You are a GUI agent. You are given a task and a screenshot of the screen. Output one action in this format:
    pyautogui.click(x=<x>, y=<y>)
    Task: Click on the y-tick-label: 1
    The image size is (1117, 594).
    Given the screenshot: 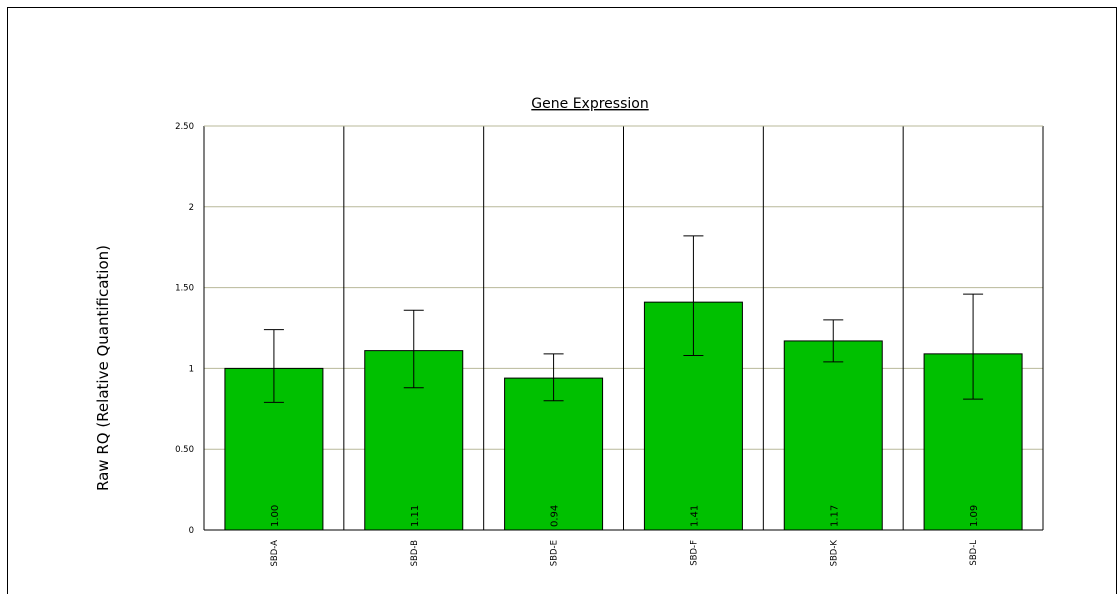 What is the action you would take?
    pyautogui.click(x=191, y=369)
    